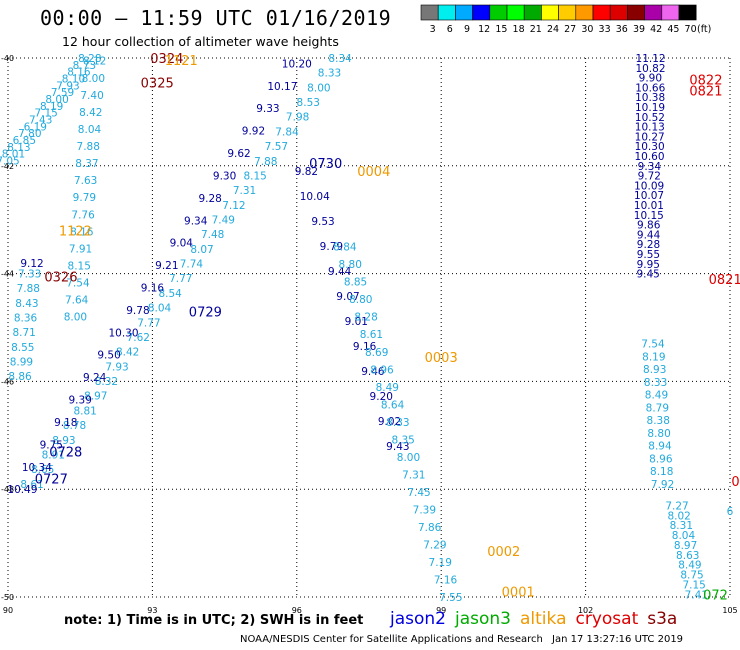 The image size is (740, 650). What do you see at coordinates (687, 556) in the screenshot?
I see `wave-height-value: 8.63` at bounding box center [687, 556].